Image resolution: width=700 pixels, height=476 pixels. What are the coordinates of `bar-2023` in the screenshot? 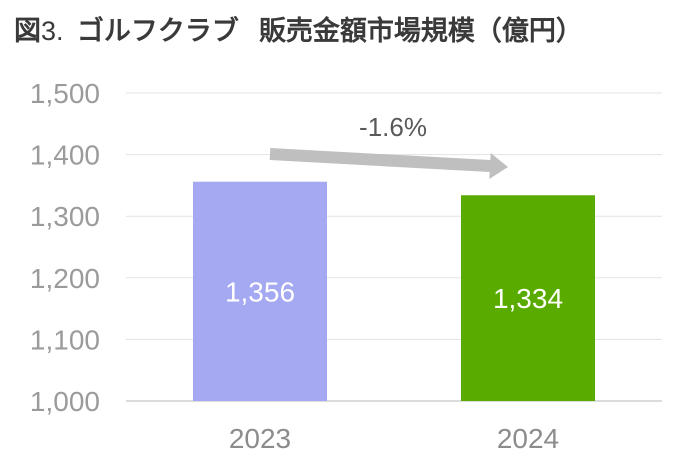 It's located at (260, 291).